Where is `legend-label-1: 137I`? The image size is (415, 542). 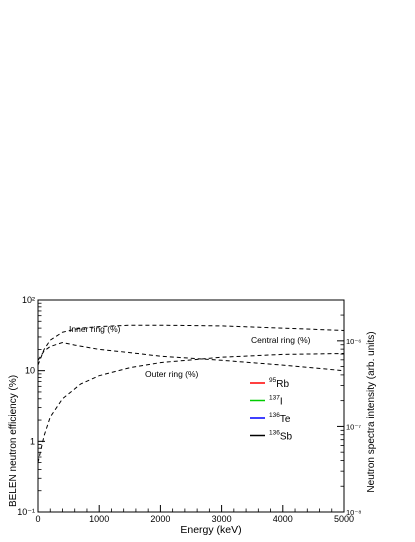
legend-label-1: 137I is located at coordinates (276, 401).